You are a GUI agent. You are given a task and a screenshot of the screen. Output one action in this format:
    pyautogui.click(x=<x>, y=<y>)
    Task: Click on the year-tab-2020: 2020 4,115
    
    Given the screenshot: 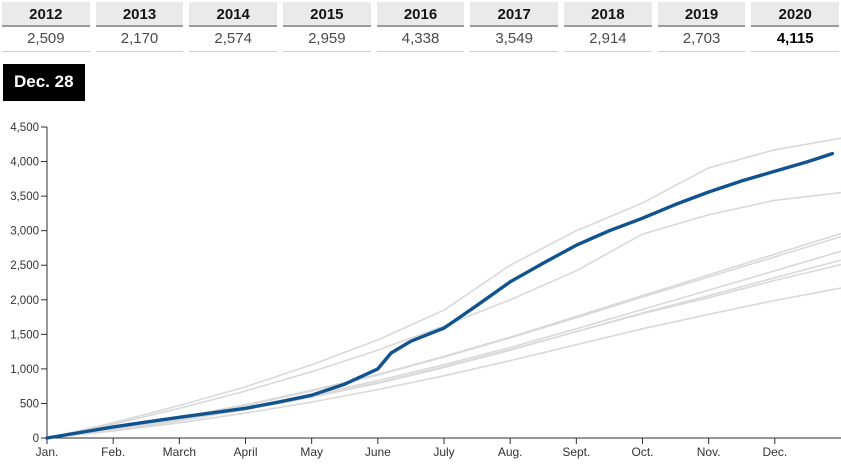 What is the action you would take?
    pyautogui.click(x=795, y=27)
    